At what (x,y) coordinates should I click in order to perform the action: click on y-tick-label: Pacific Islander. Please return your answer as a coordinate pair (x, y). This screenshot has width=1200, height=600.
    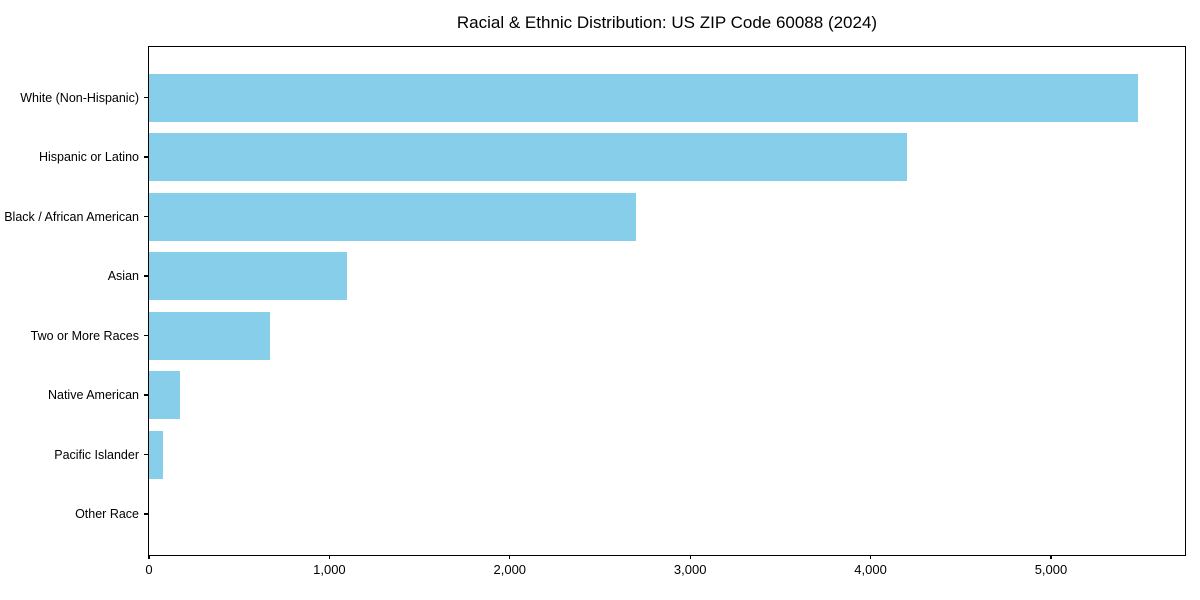
    Looking at the image, I should click on (96, 454).